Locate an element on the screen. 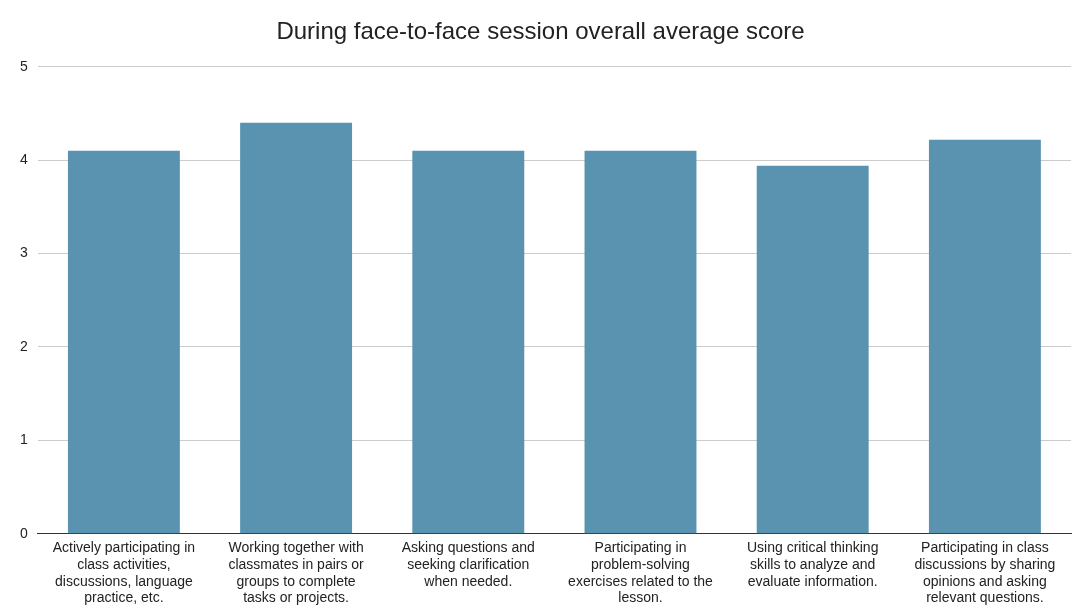 The width and height of the screenshot is (1081, 613). x-tick-label: Actively participating in class activities, discussions, language practice, etc. is located at coordinates (124, 572).